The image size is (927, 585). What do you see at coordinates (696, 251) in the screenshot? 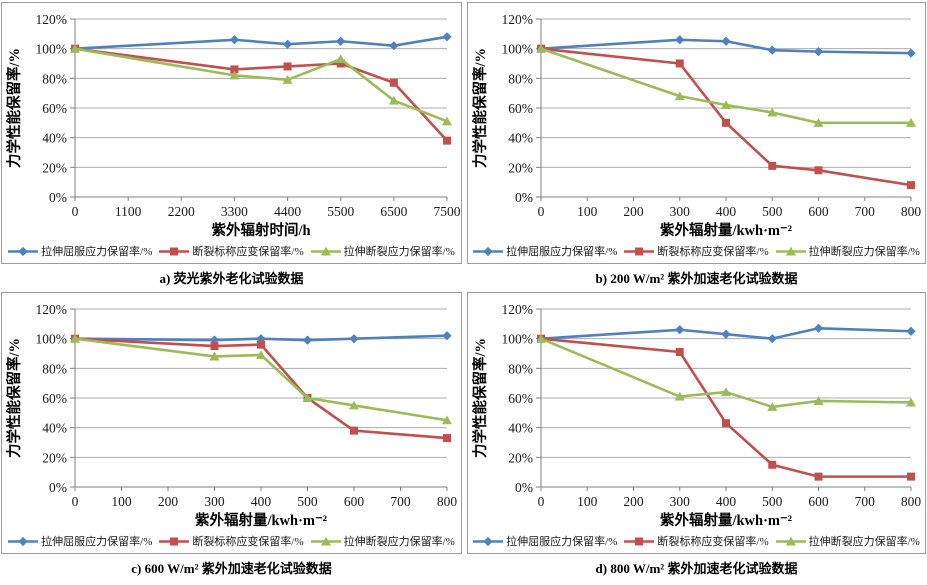
I see `chart-b-legend: 拉伸屈服应力保留率/% 断裂标称应变保留率/% 拉伸断裂应力保留率/%` at bounding box center [696, 251].